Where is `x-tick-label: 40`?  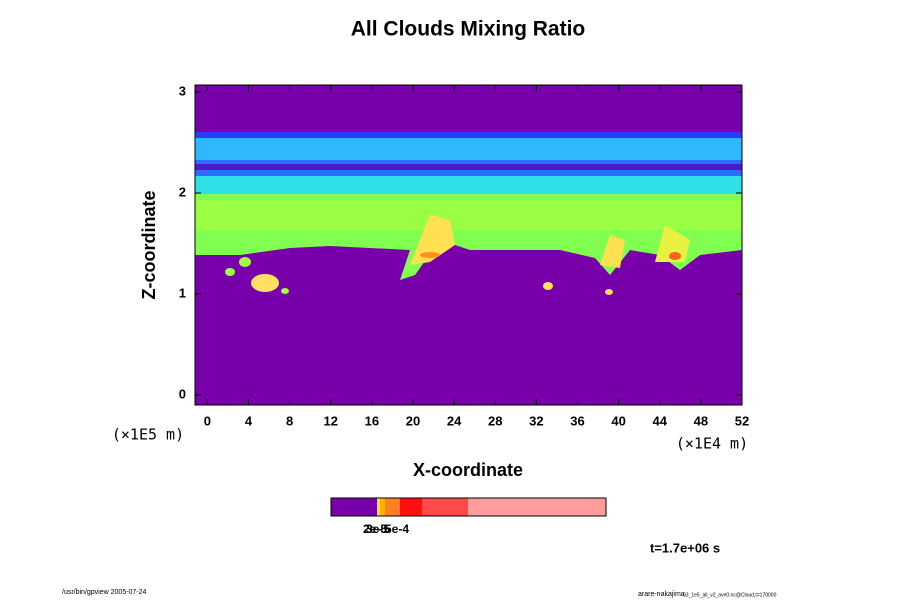 x-tick-label: 40 is located at coordinates (618, 420).